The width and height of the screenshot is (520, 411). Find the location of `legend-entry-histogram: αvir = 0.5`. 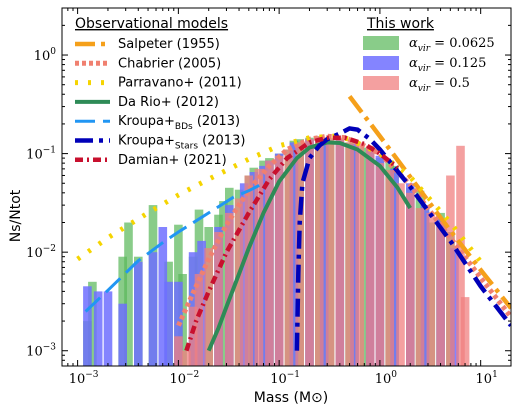

legend-entry-histogram: αvir = 0.5 is located at coordinates (439, 85).